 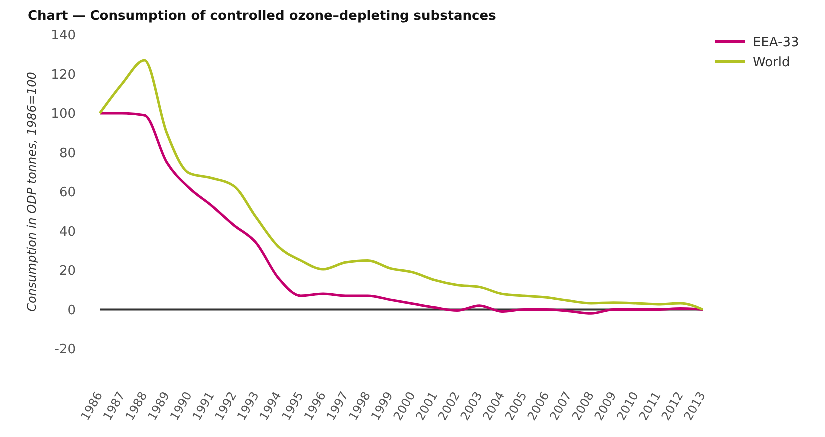 I want to click on y-tick-label: 80, so click(x=67, y=154).